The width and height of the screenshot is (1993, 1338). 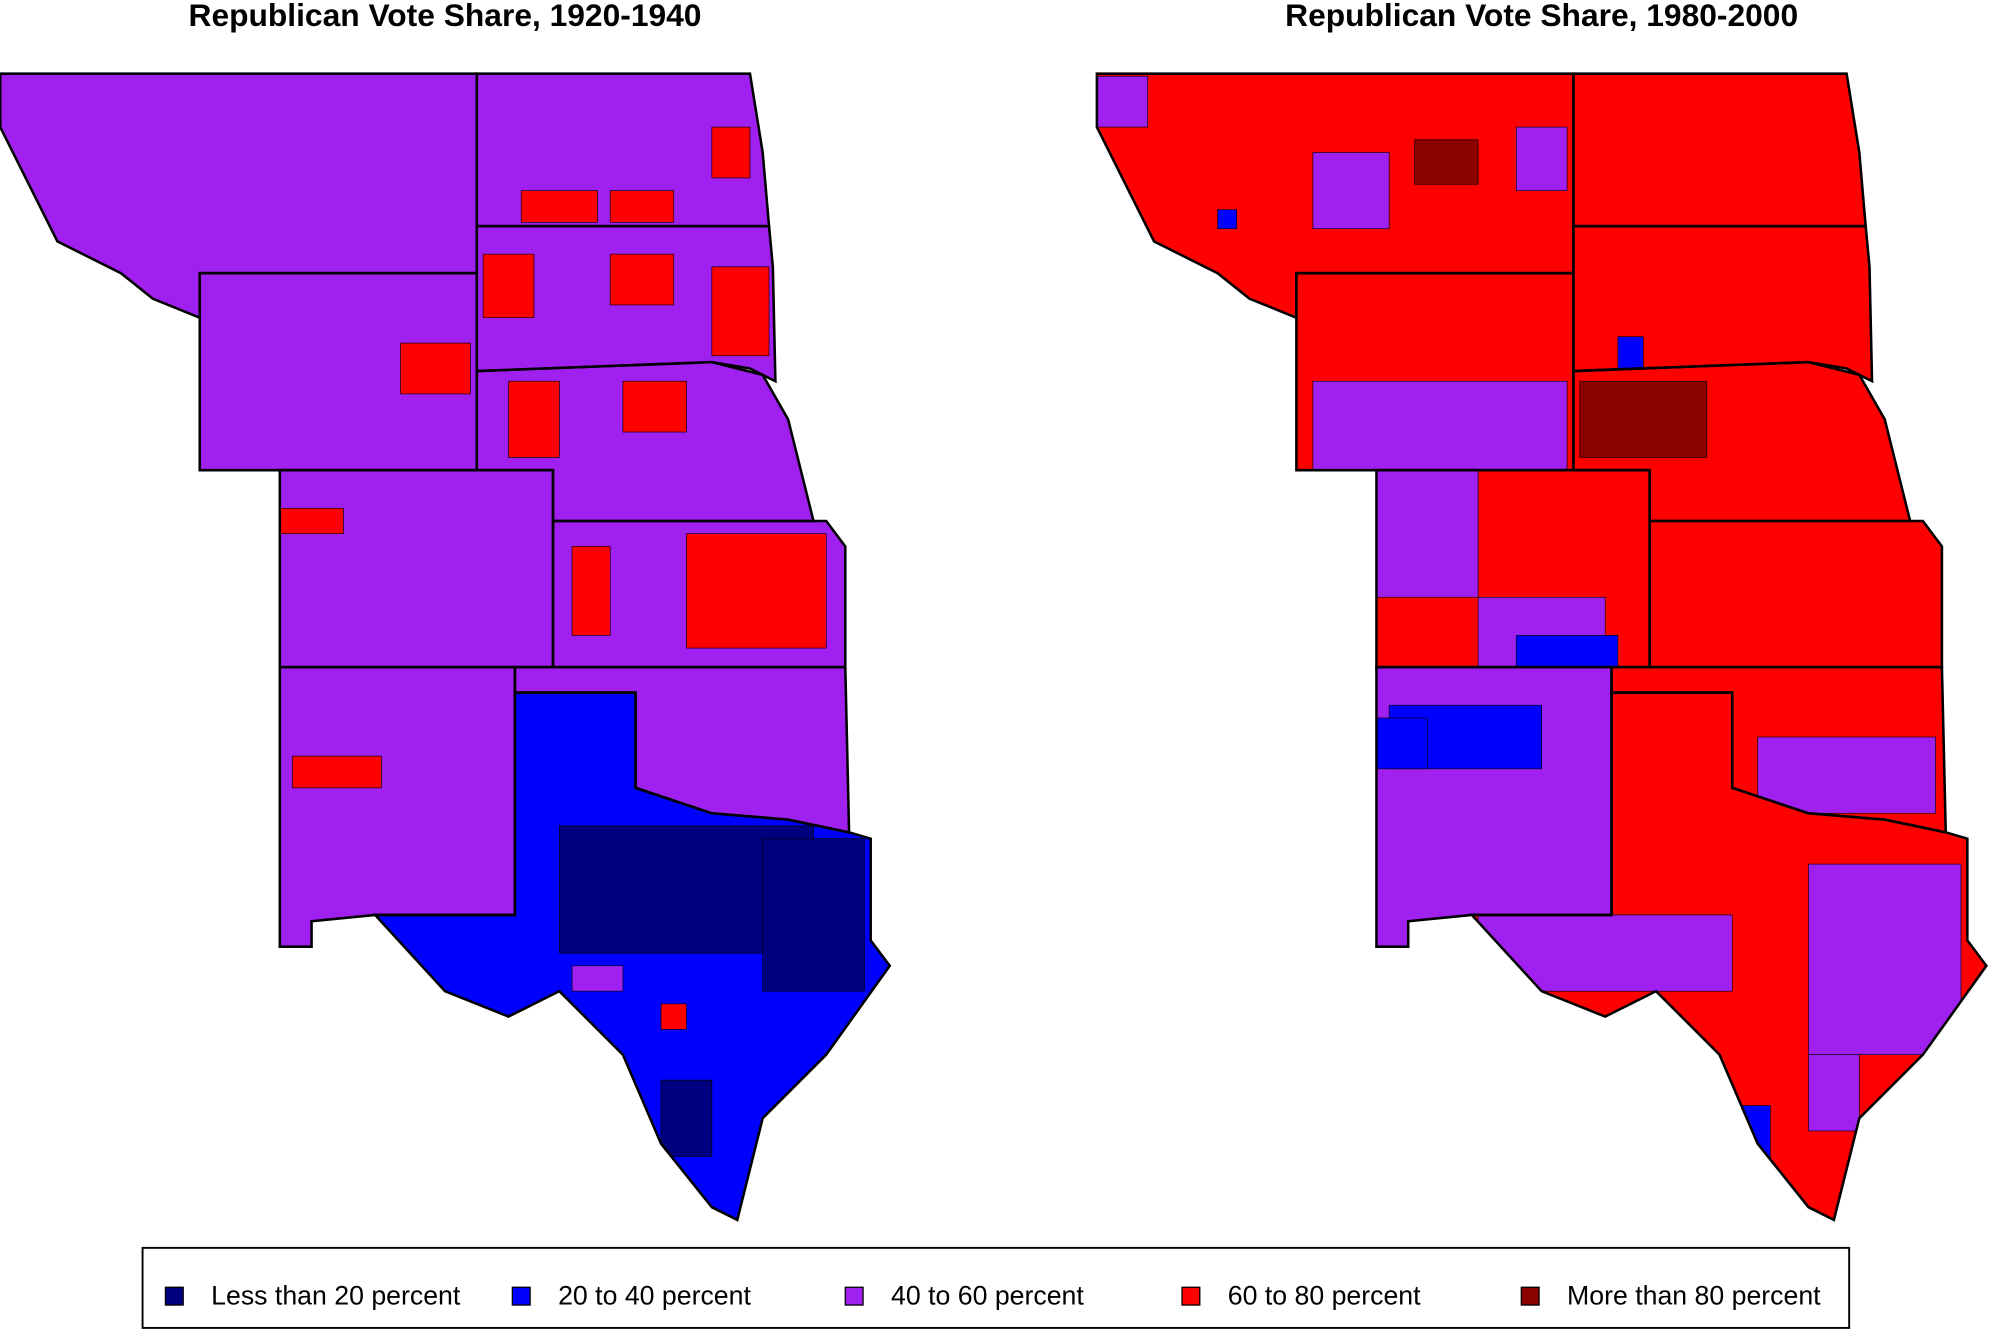 I want to click on legend-label: More than 80 percent, so click(x=1694, y=1295).